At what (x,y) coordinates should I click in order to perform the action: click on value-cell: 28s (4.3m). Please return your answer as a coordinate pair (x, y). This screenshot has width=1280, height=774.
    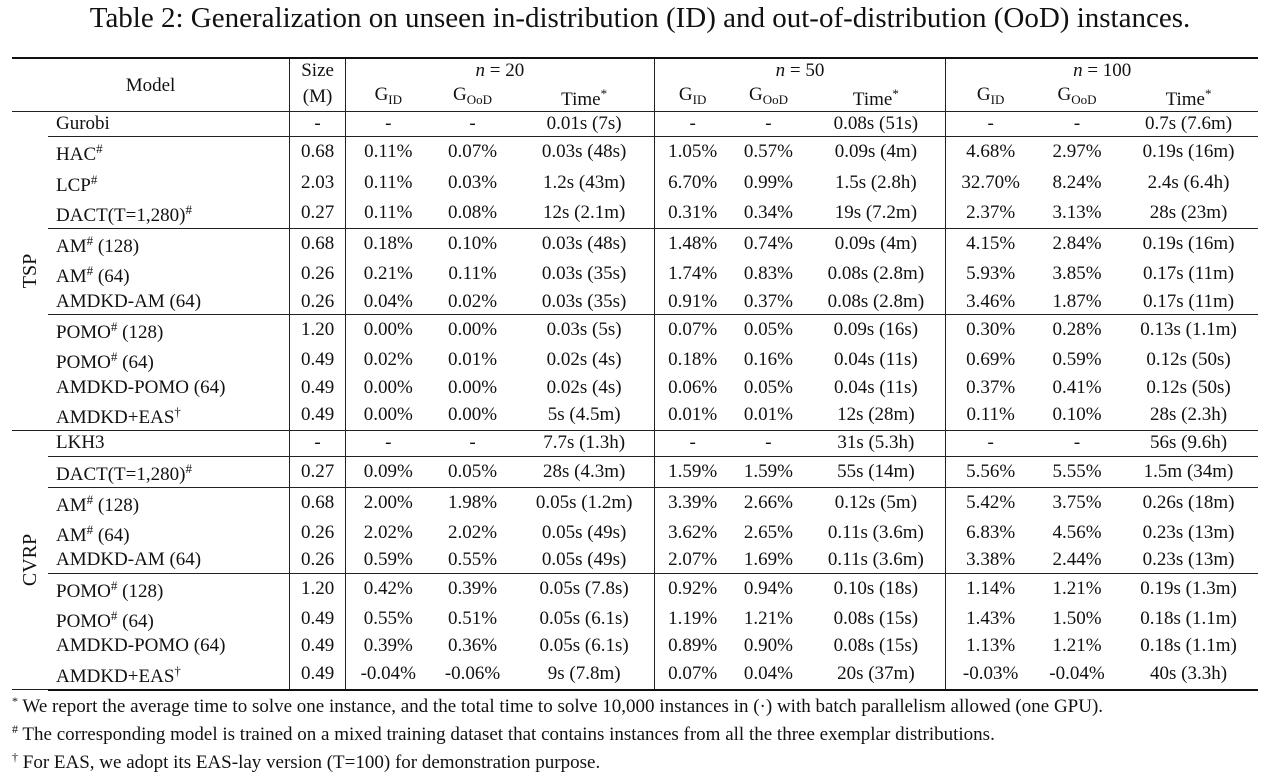
    Looking at the image, I should click on (584, 471).